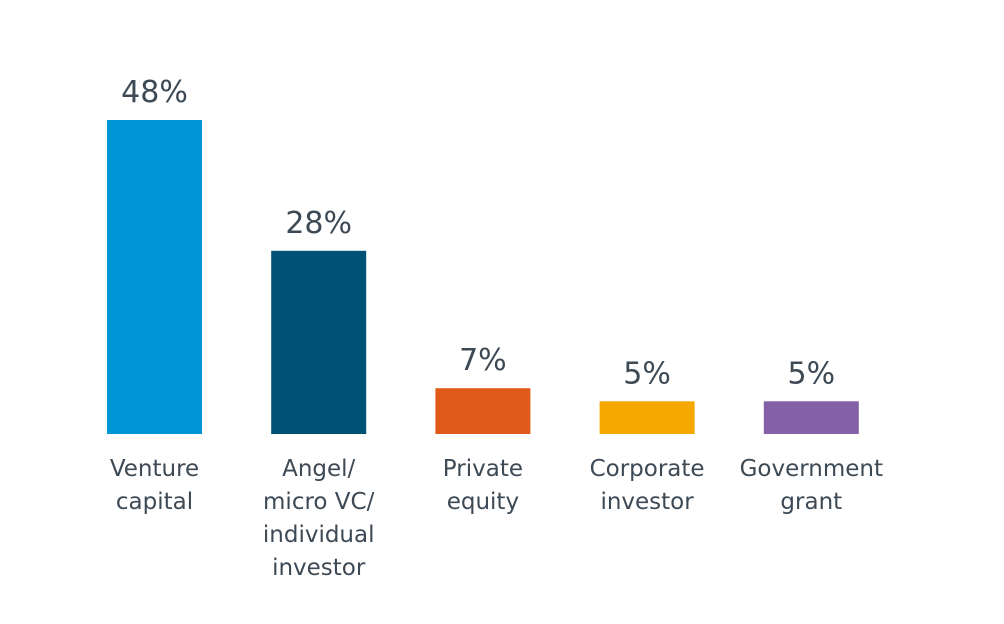  Describe the element at coordinates (811, 469) in the screenshot. I see `category-label-line: Government` at that location.